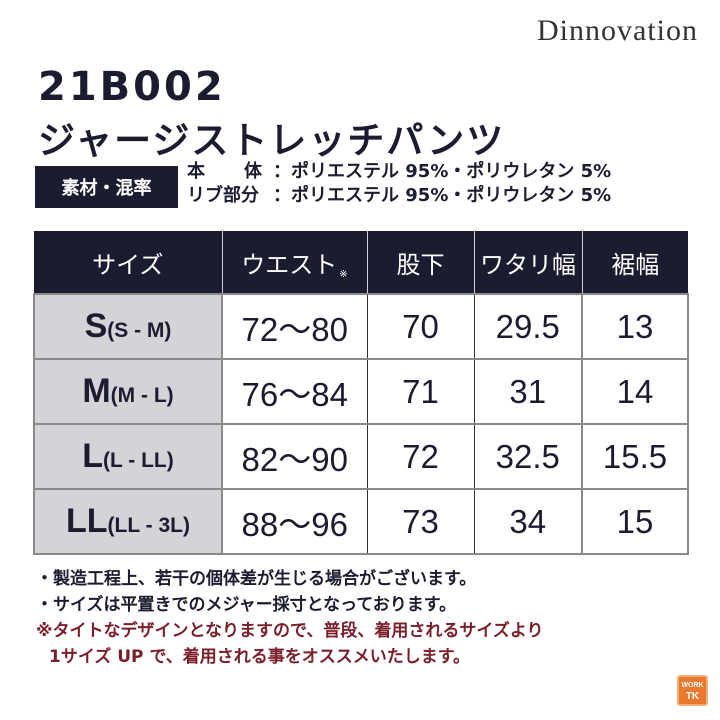 The height and width of the screenshot is (720, 720). I want to click on product-name: ジャージストレッチパンツ, so click(272, 140).